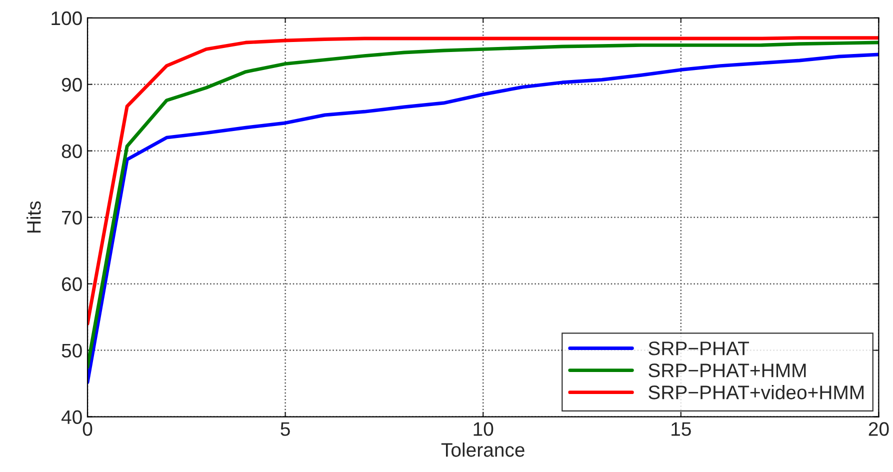 The width and height of the screenshot is (893, 472). What do you see at coordinates (727, 371) in the screenshot?
I see `legend-label: SRP−PHAT+HMM` at bounding box center [727, 371].